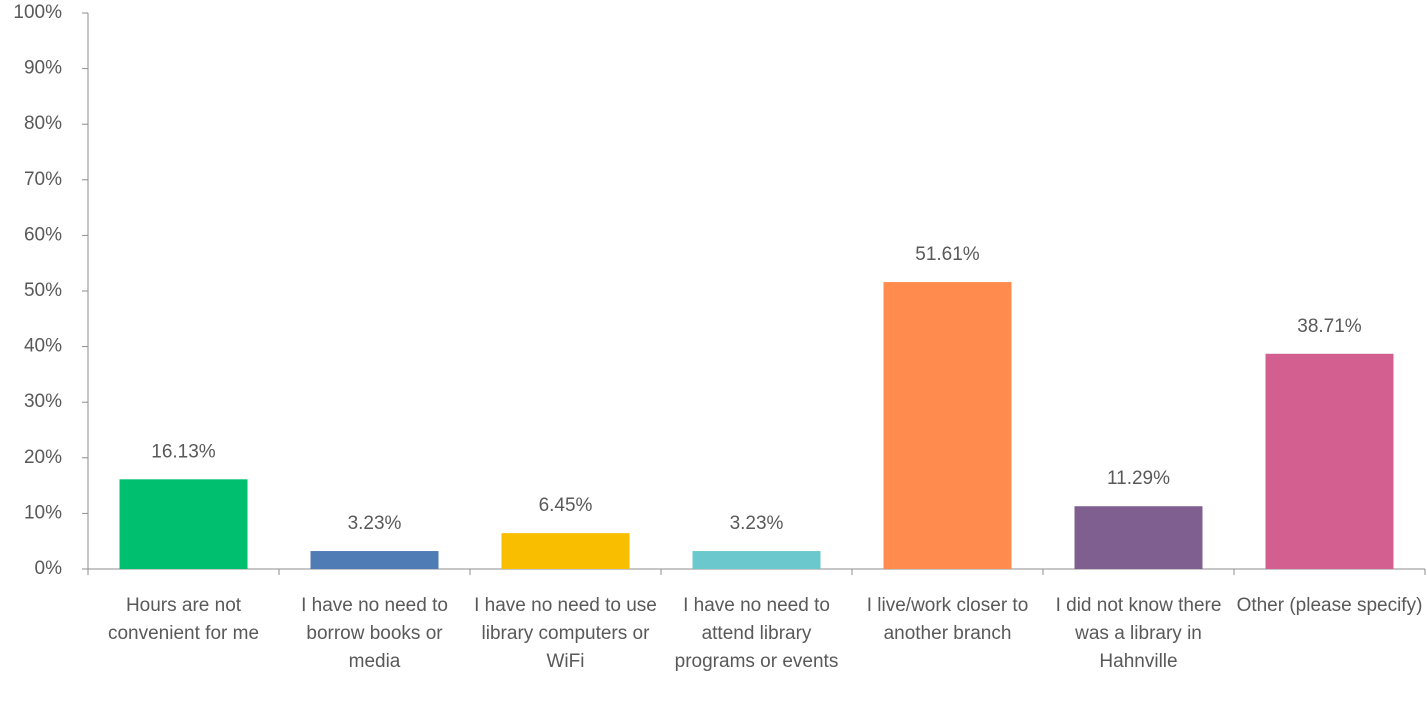 The image size is (1427, 710). I want to click on y-tick-label: 80%, so click(43, 123).